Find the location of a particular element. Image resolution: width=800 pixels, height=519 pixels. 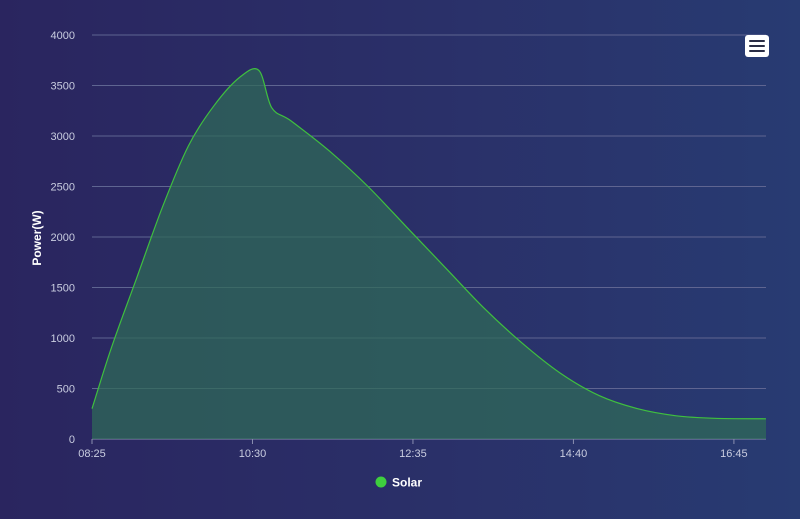

x-tick-label: 16:45 is located at coordinates (734, 454).